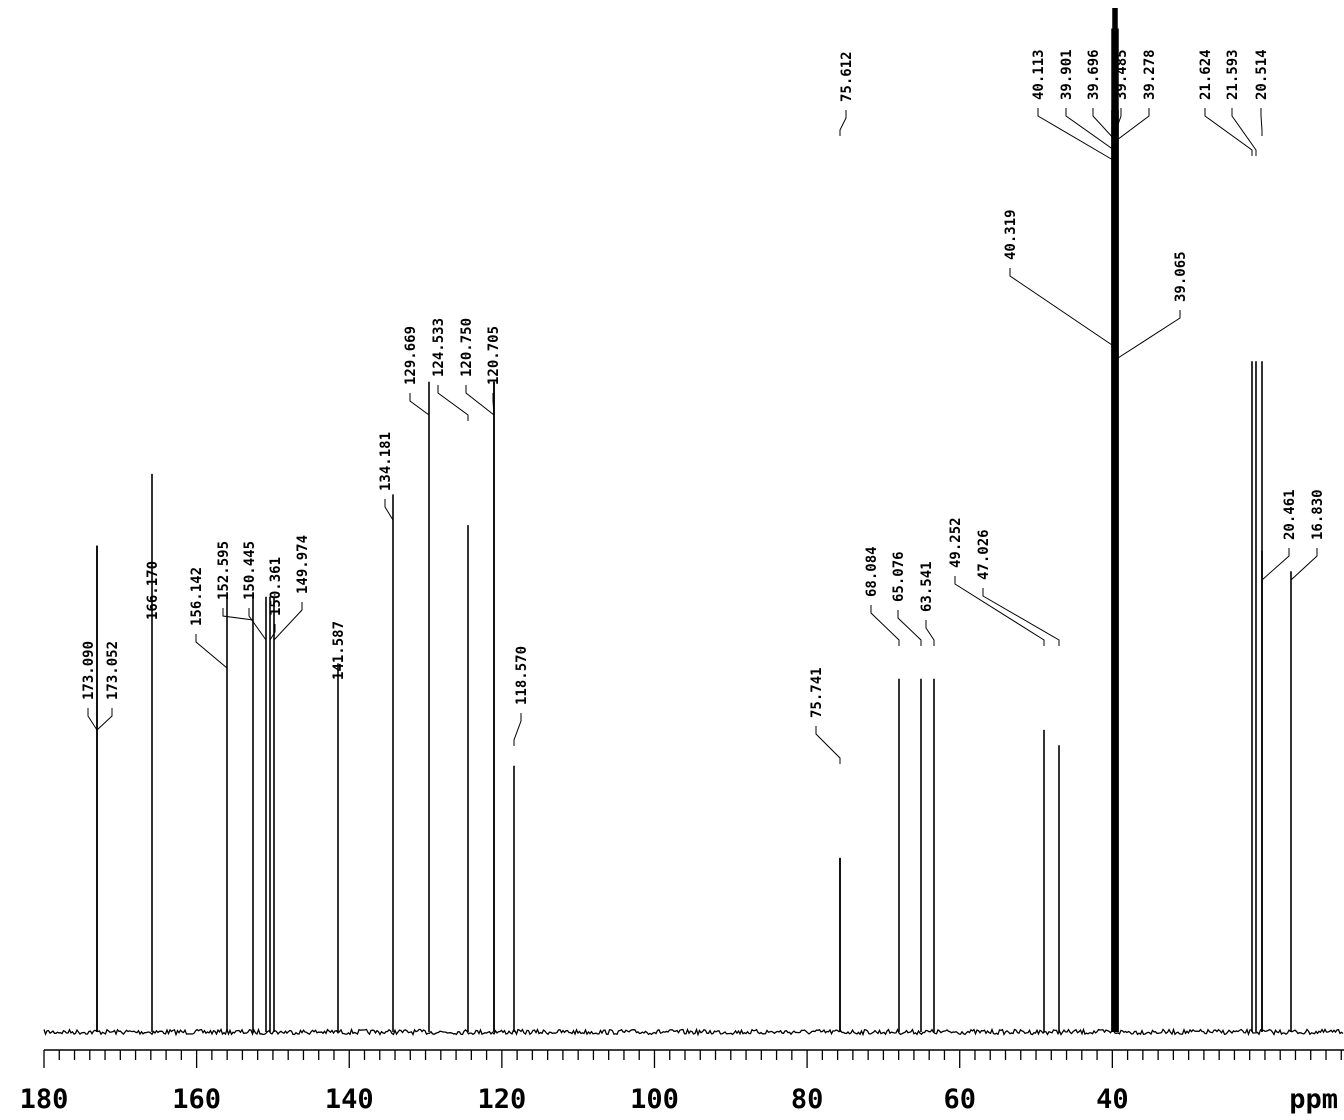 This screenshot has width=1344, height=1120. I want to click on peak-label: 39.485, so click(1122, 74).